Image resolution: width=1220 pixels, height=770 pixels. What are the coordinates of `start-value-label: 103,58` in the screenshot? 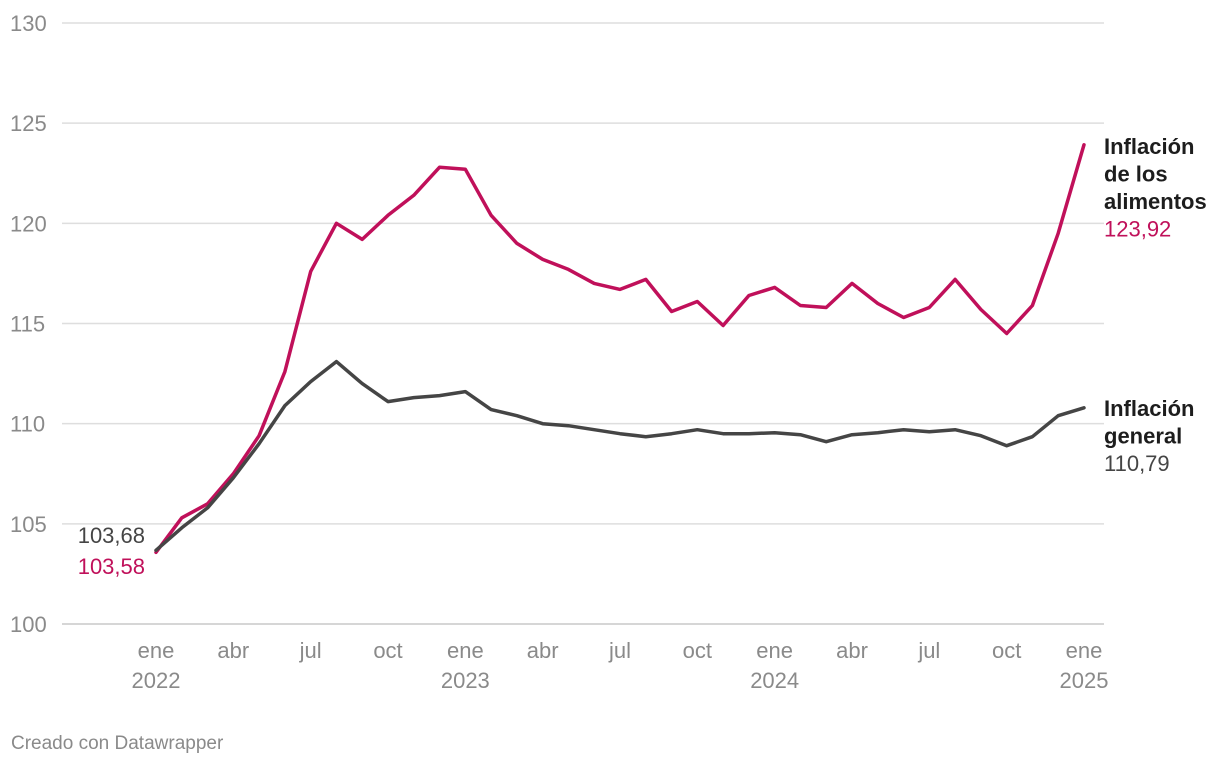 It's located at (111, 566).